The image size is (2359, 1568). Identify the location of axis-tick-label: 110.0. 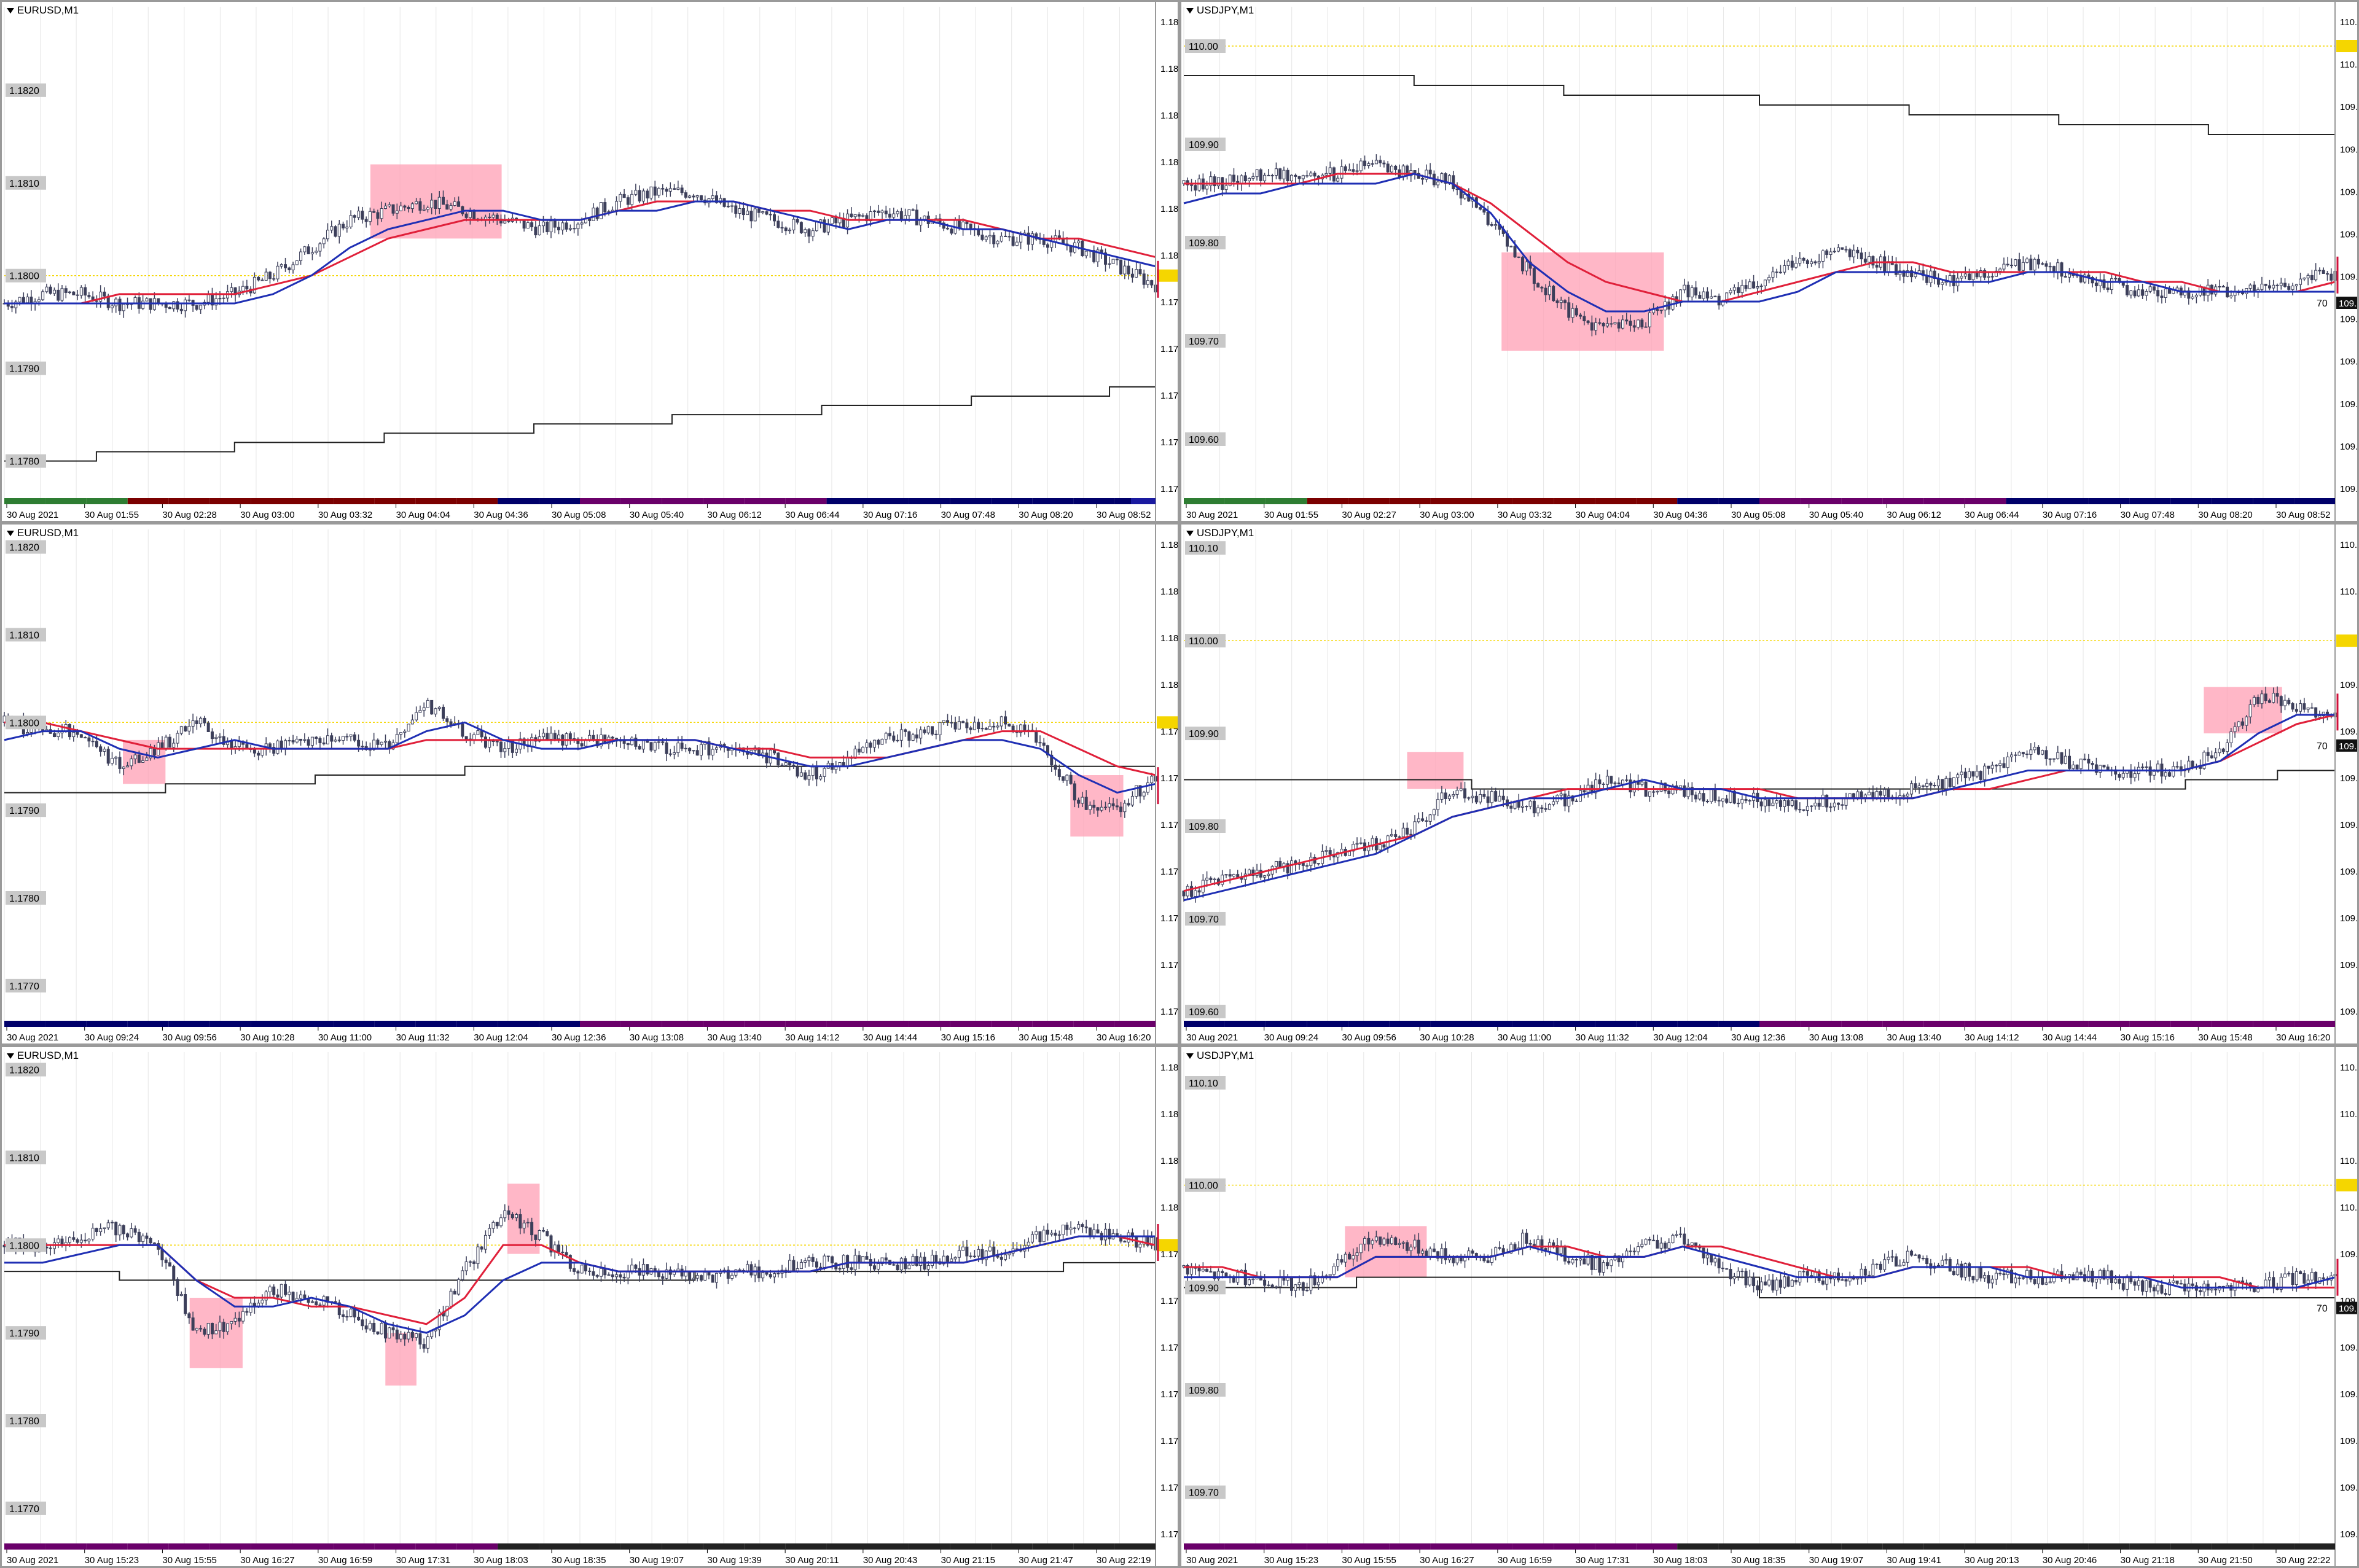
(2349, 1161).